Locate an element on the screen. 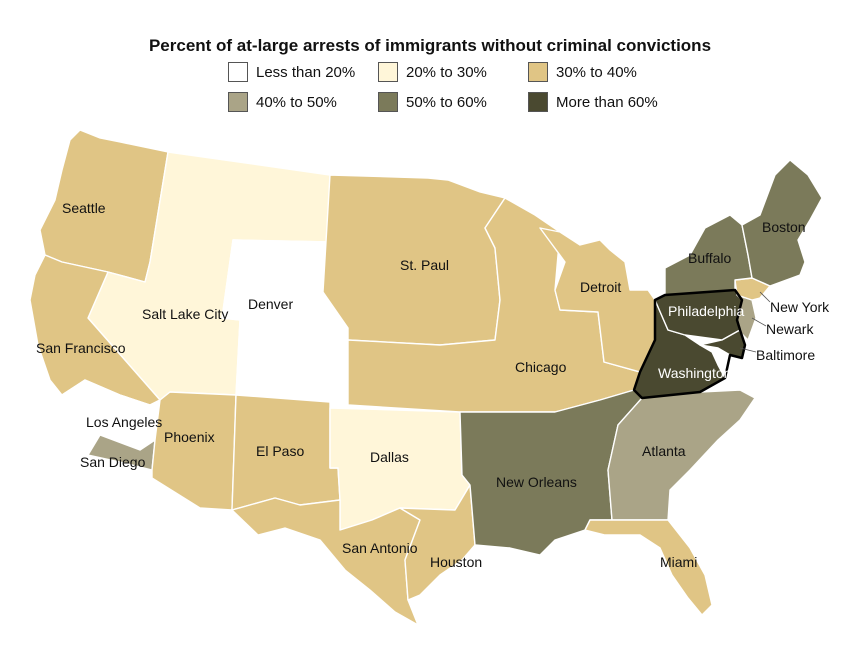 The height and width of the screenshot is (668, 860). label-san-diego: San Diego is located at coordinates (113, 462).